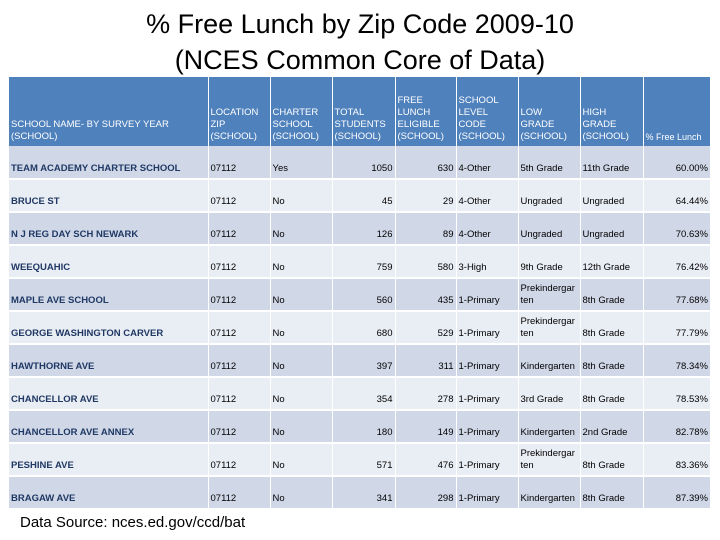 This screenshot has width=720, height=540. What do you see at coordinates (364, 196) in the screenshot?
I see `cell-total-students: 45` at bounding box center [364, 196].